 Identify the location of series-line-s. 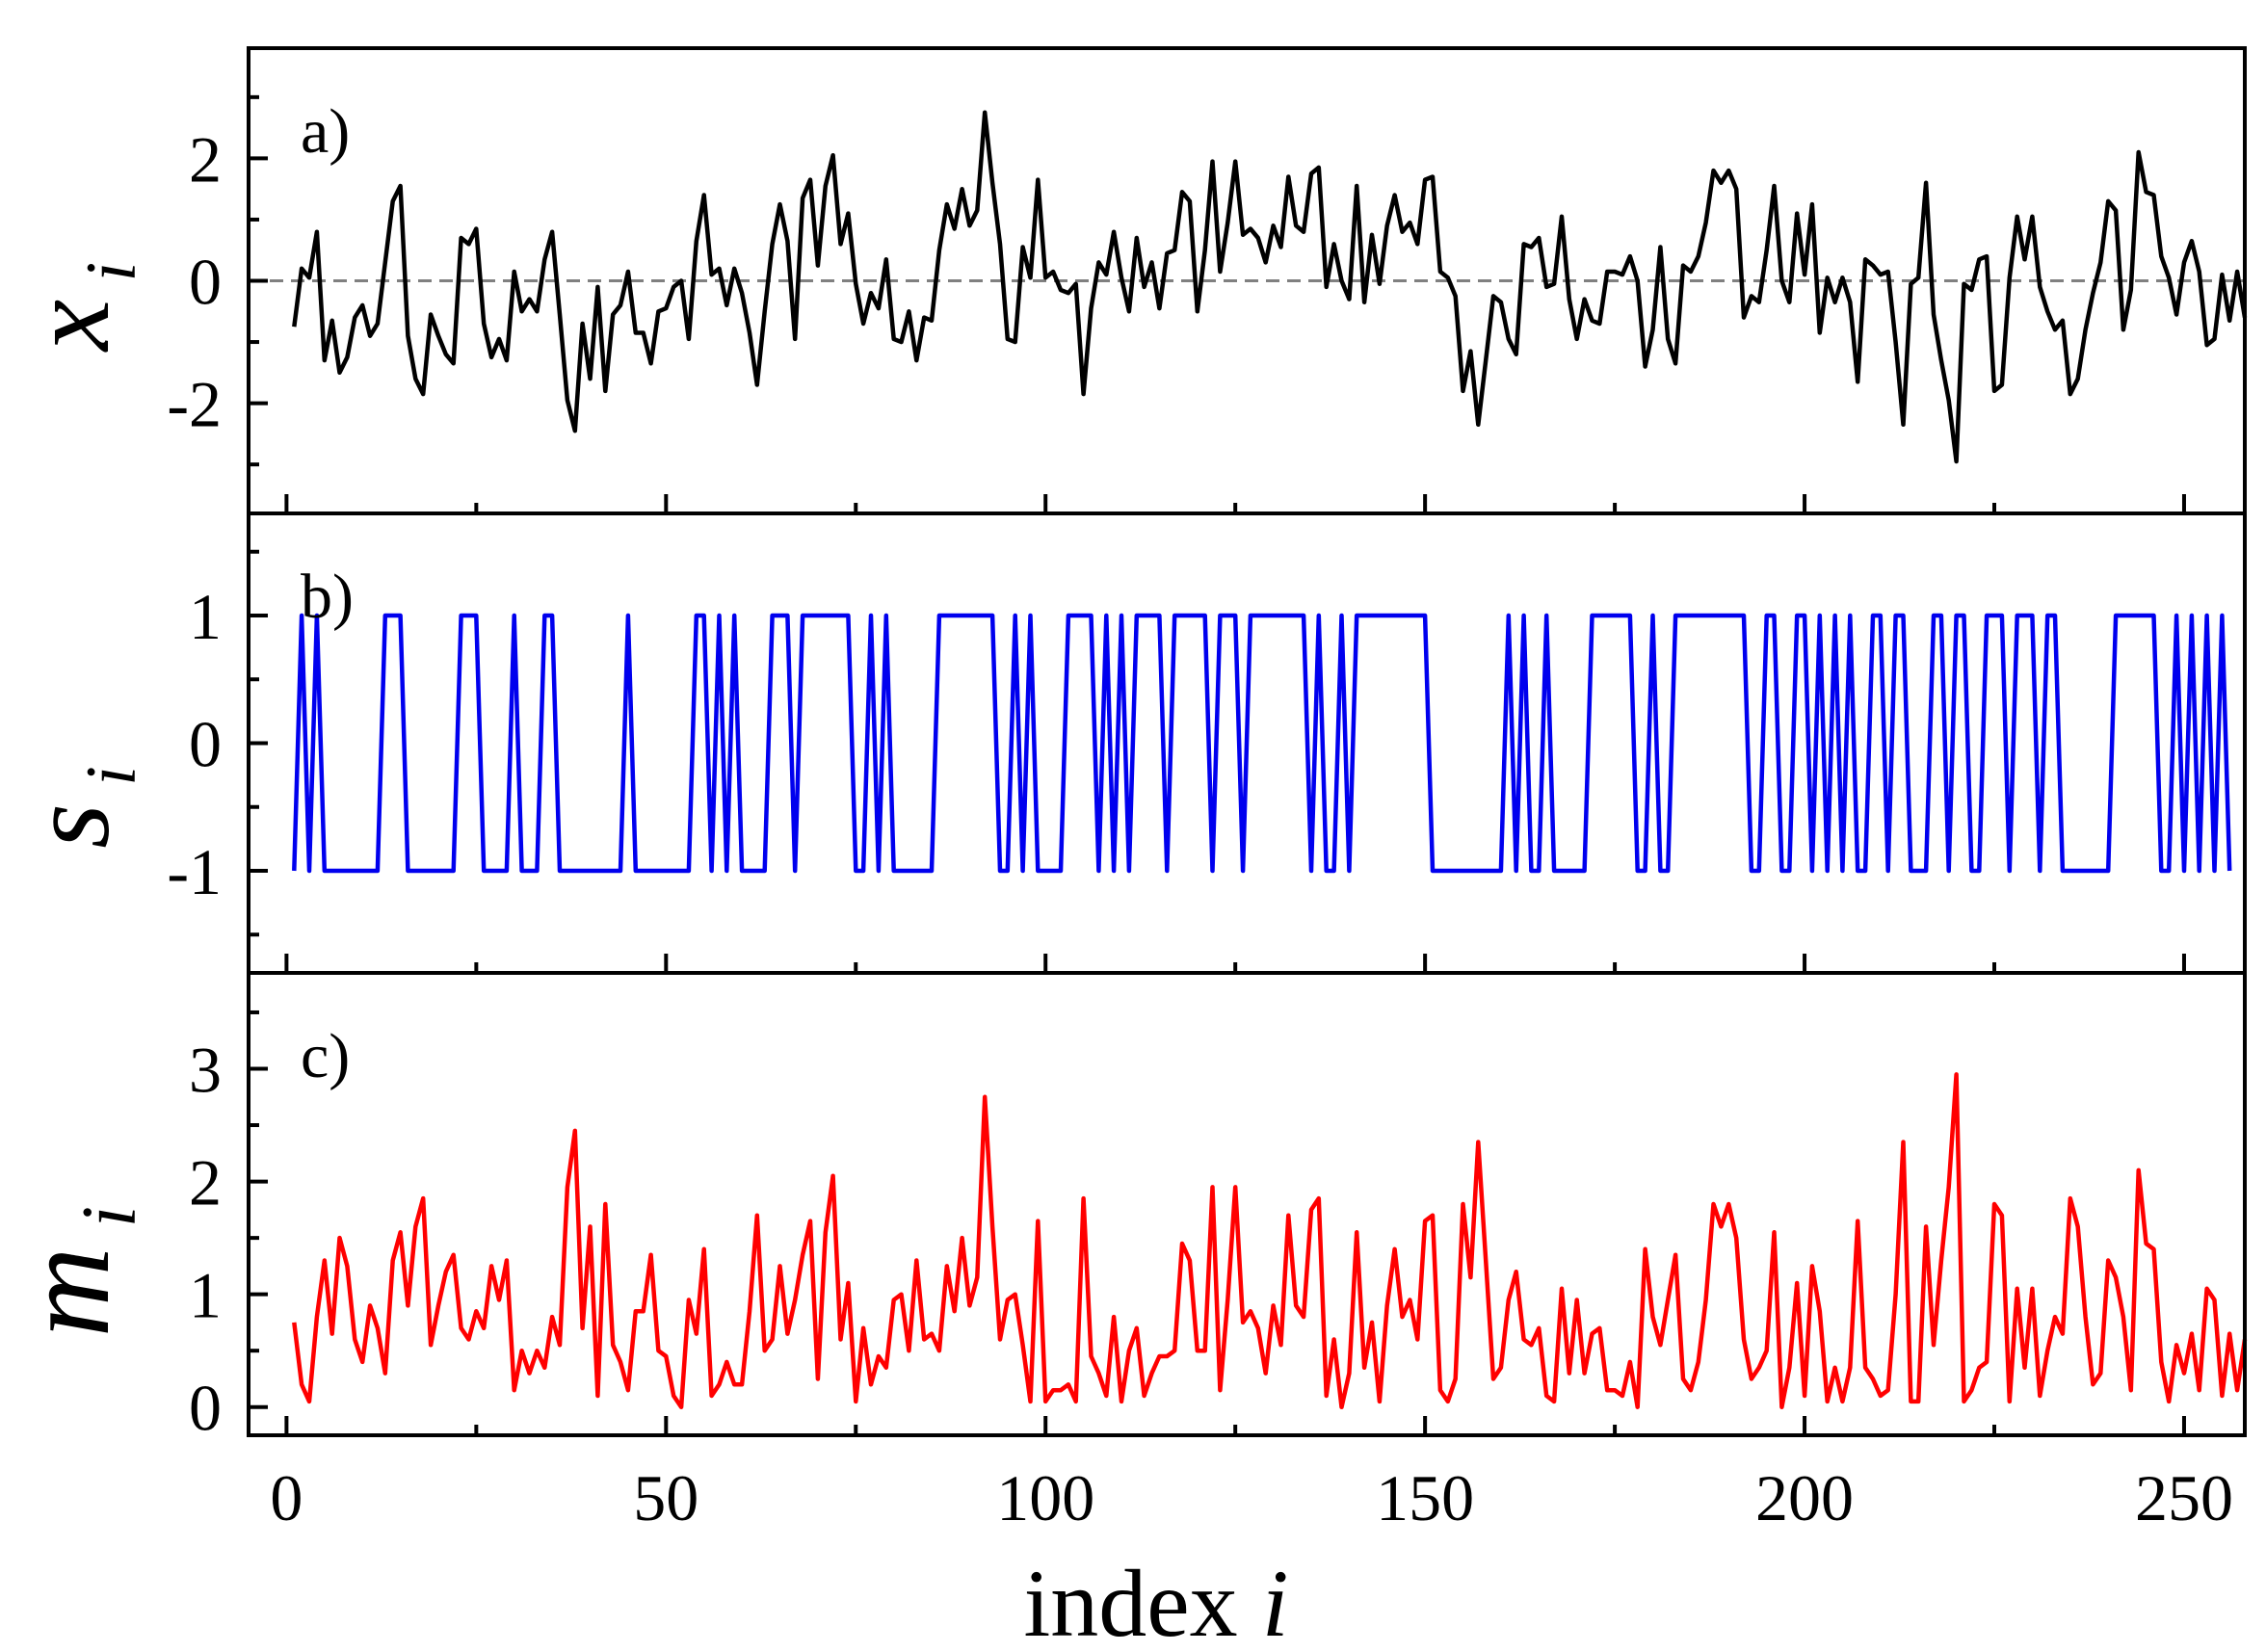
(1262, 743).